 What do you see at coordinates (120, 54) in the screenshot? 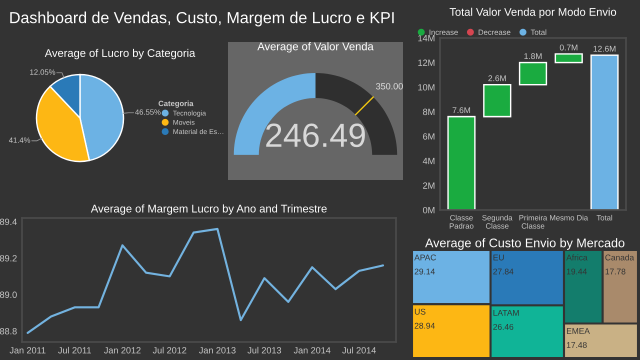
I see `chart-title: Average of Lucro by Categoria` at bounding box center [120, 54].